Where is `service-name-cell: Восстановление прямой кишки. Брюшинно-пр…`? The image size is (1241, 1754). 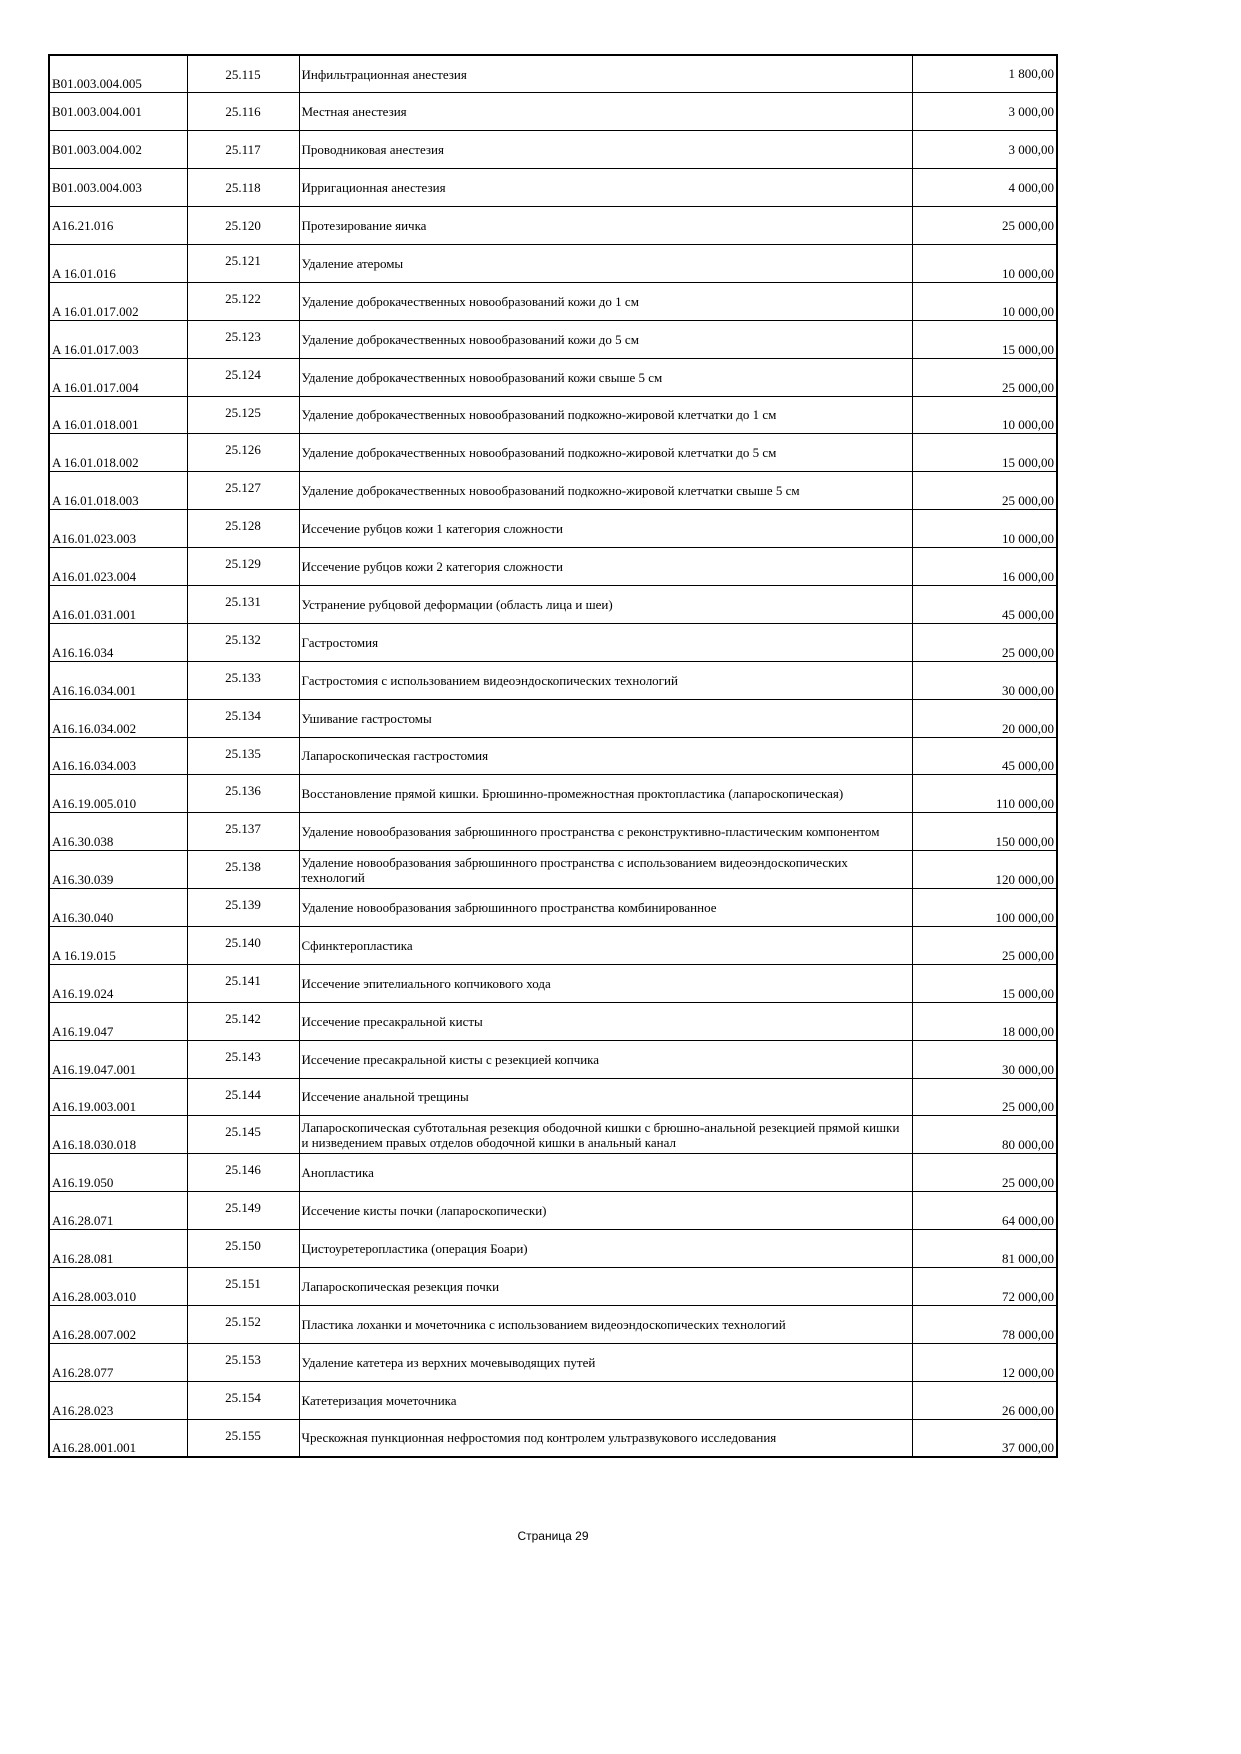
service-name-cell: Восстановление прямой кишки. Брюшинно-пр… is located at coordinates (605, 794).